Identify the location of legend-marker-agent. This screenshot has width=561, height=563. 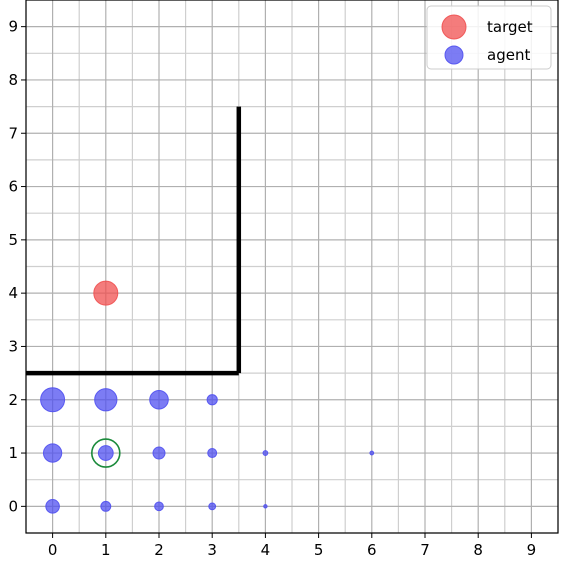
(454, 55).